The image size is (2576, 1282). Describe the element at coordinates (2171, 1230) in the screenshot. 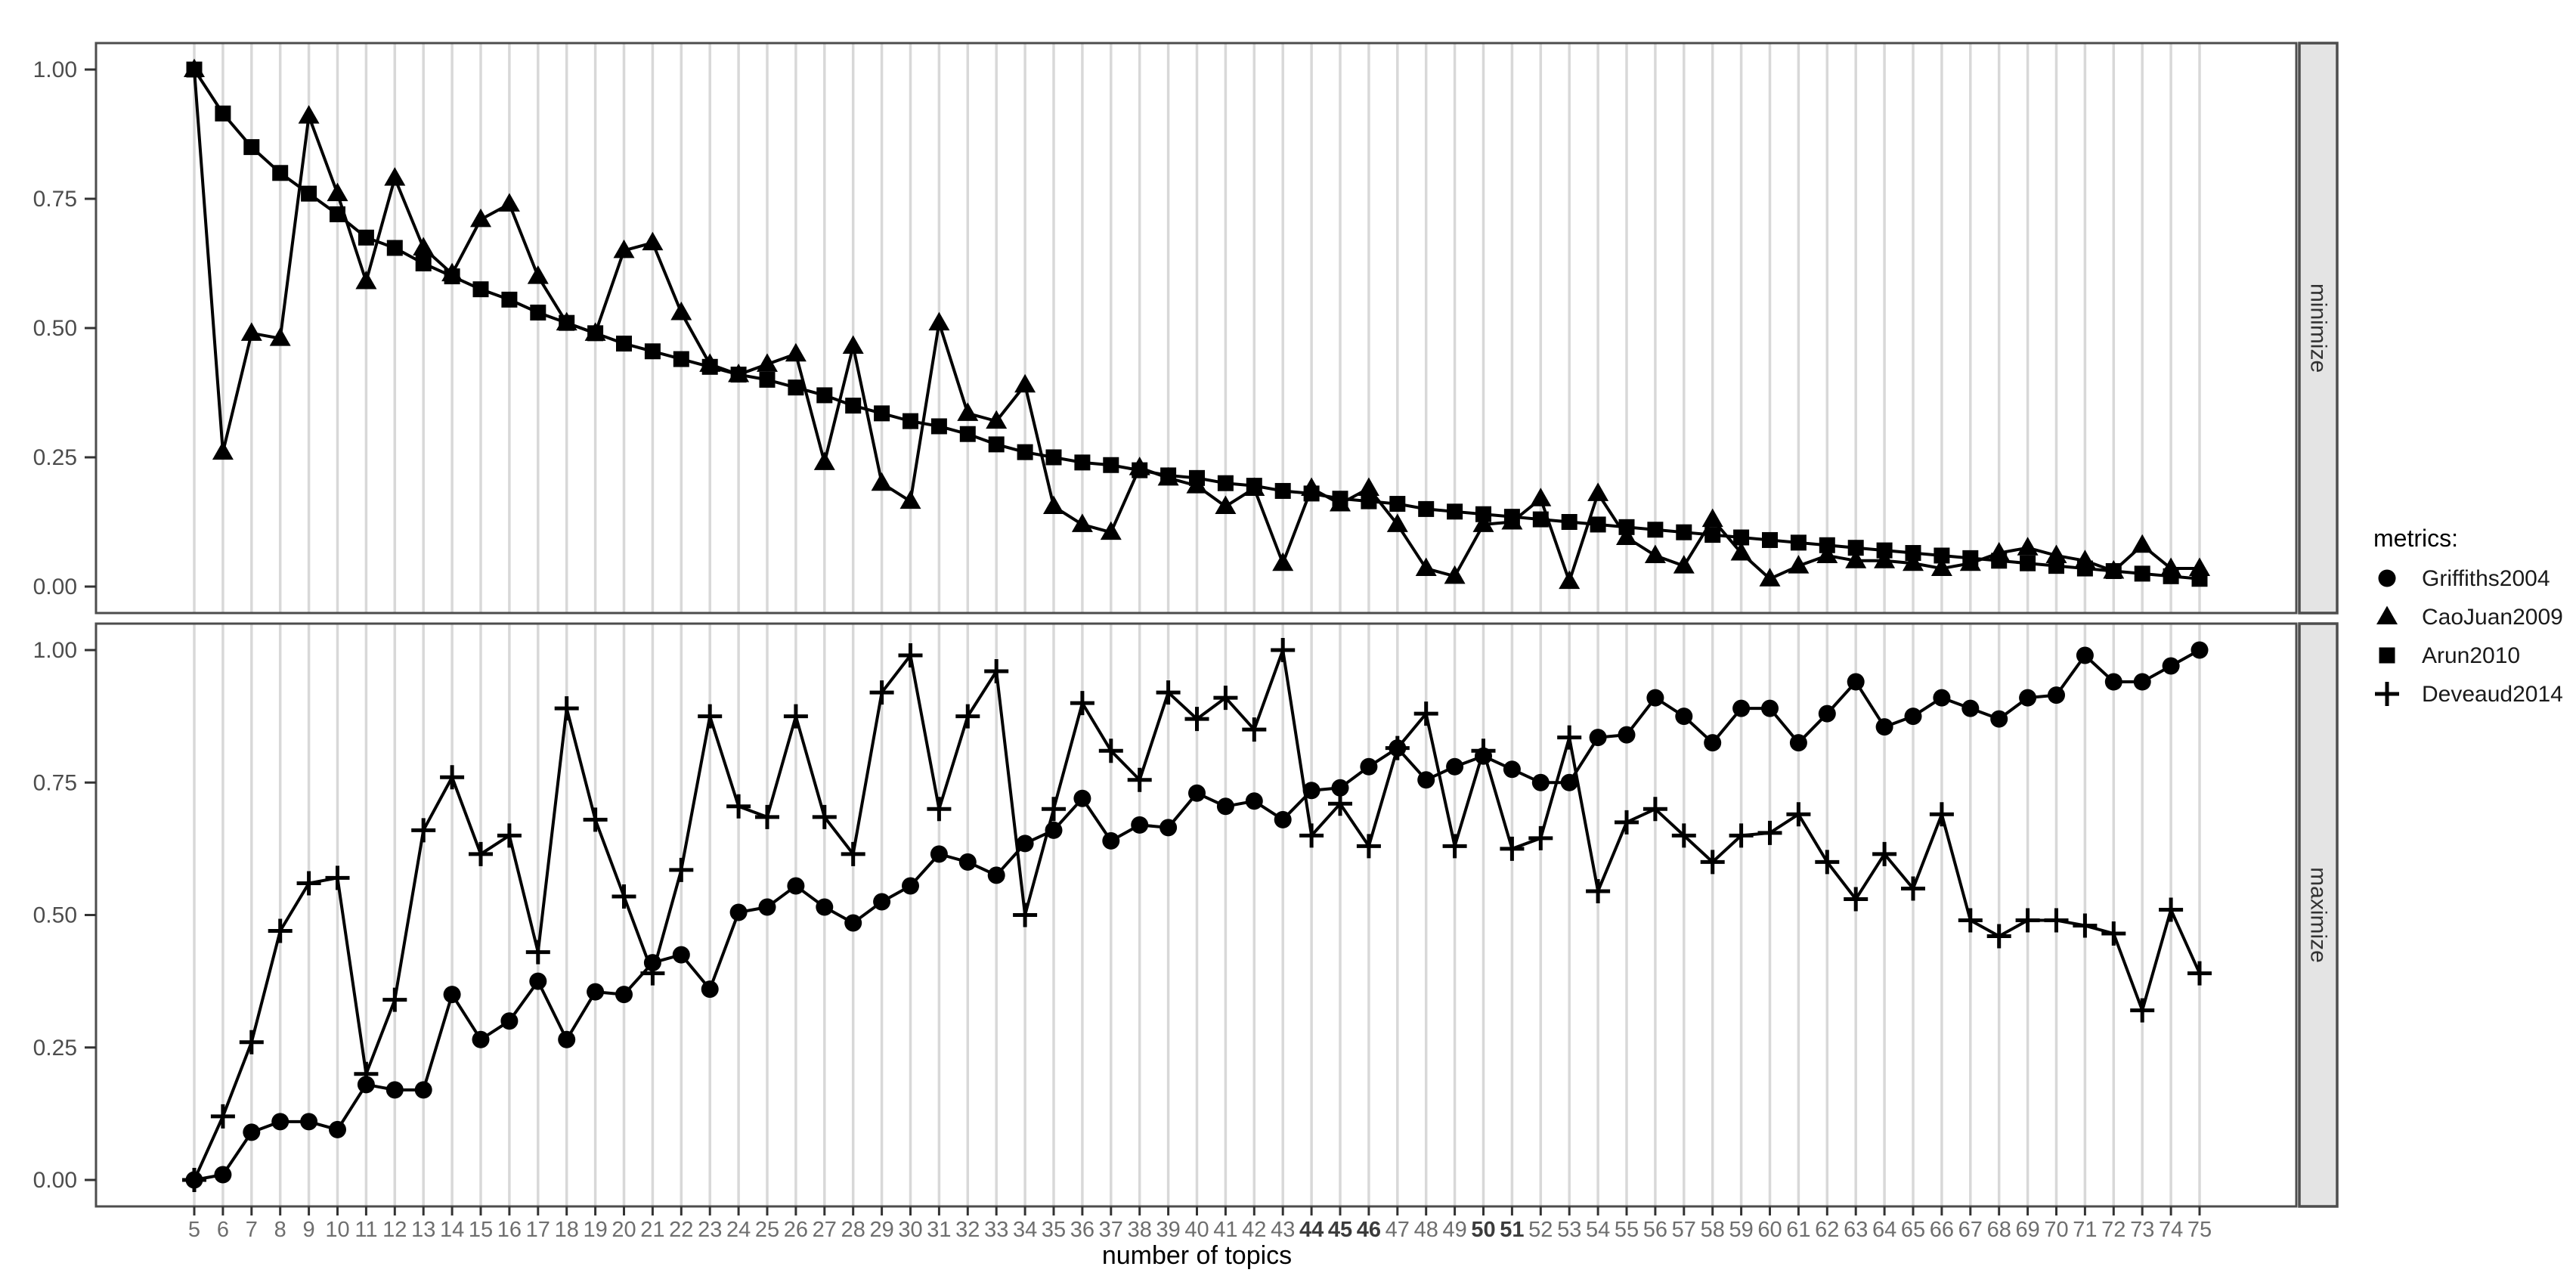

I see `x-tick-label-74: 74` at that location.